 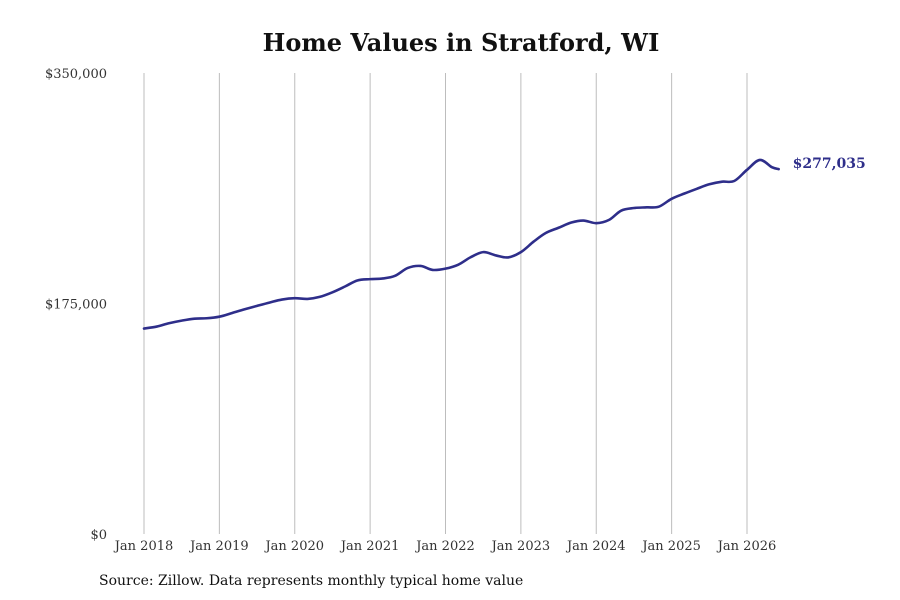 What do you see at coordinates (218, 546) in the screenshot?
I see `x-tick-label: Jan 2019` at bounding box center [218, 546].